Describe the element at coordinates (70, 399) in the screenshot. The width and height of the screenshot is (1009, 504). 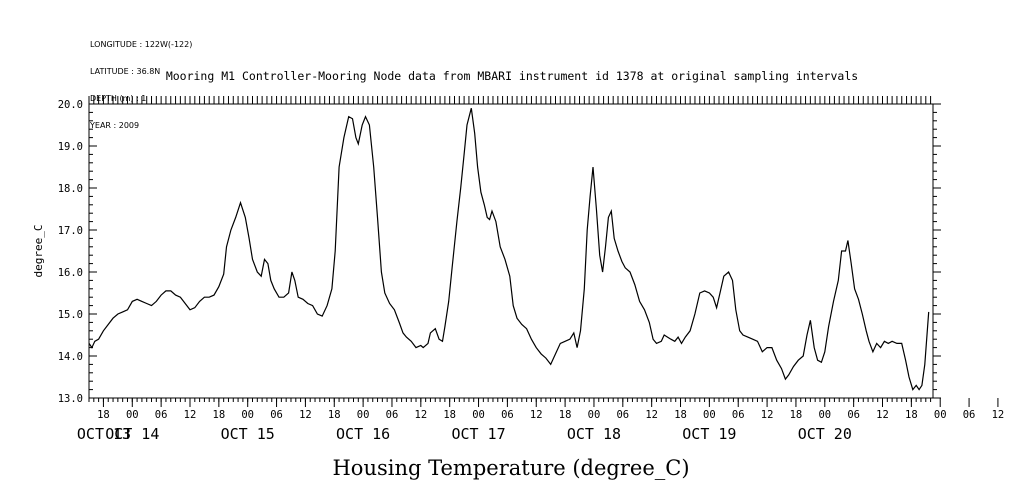
I see `y-tick-label: 13.0` at that location.